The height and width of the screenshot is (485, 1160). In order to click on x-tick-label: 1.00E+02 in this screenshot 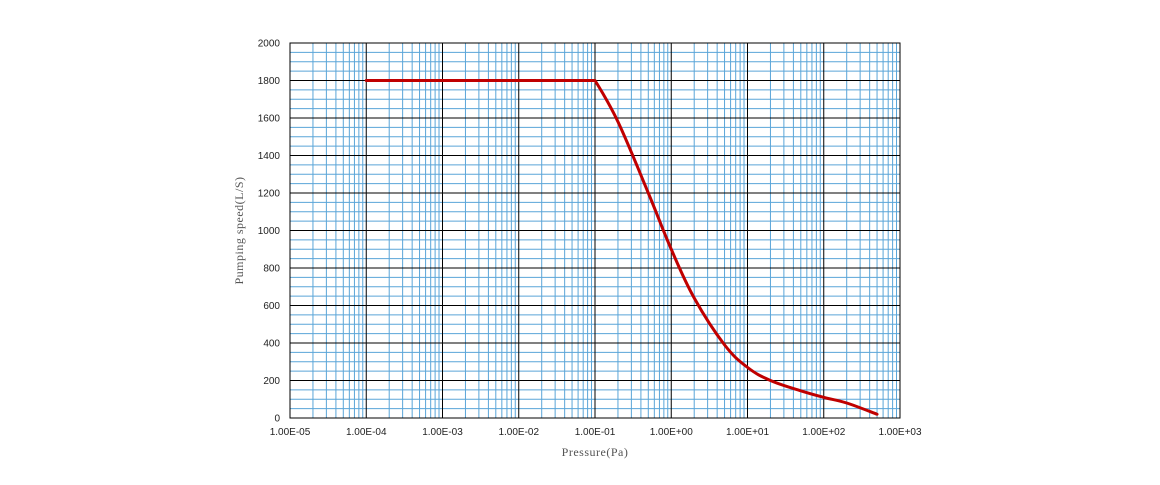, I will do `click(824, 432)`.